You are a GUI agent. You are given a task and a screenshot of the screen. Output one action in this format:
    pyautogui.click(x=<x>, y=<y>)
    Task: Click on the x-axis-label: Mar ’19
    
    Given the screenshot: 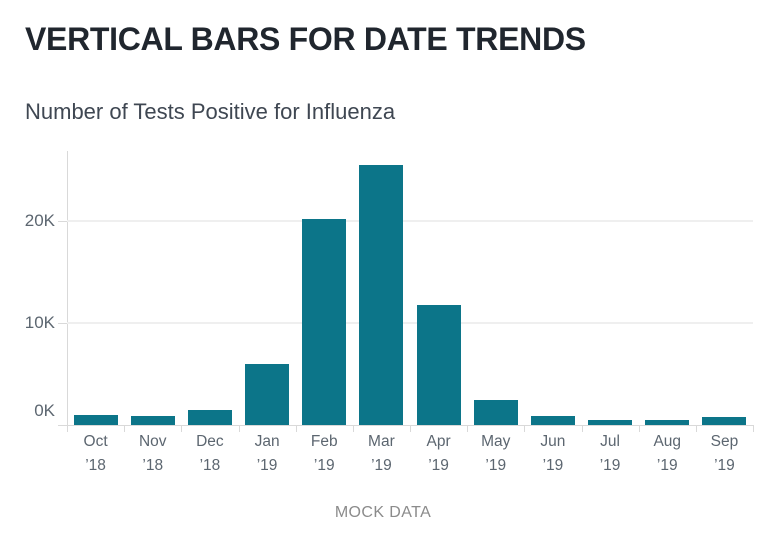 What is the action you would take?
    pyautogui.click(x=381, y=453)
    